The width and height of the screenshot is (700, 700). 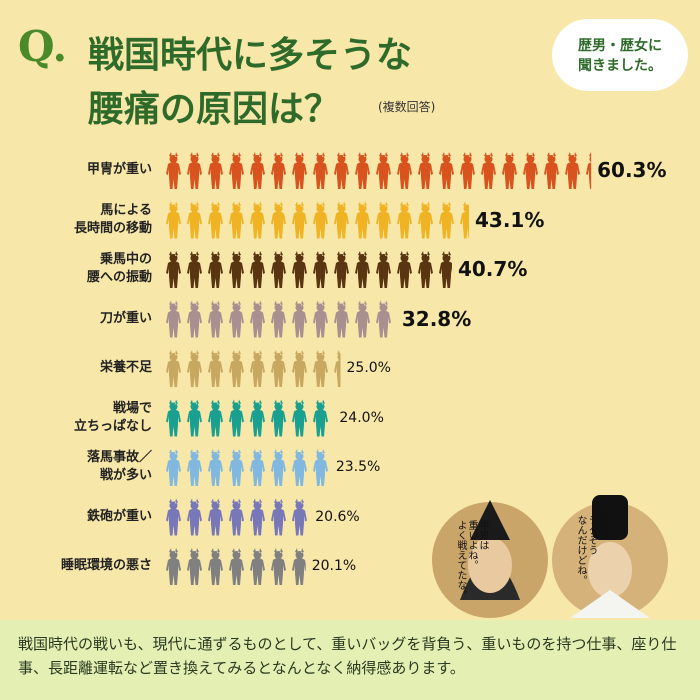 What do you see at coordinates (510, 219) in the screenshot?
I see `value-label: 43.1%` at bounding box center [510, 219].